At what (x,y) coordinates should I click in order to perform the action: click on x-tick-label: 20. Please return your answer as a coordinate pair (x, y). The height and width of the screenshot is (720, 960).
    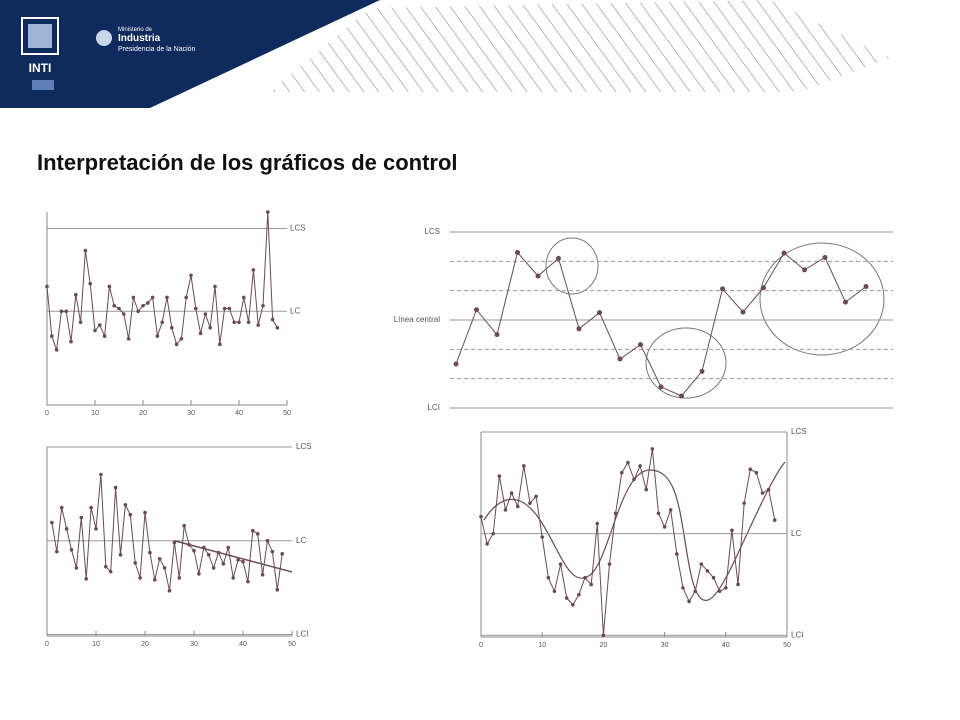
    Looking at the image, I should click on (604, 645).